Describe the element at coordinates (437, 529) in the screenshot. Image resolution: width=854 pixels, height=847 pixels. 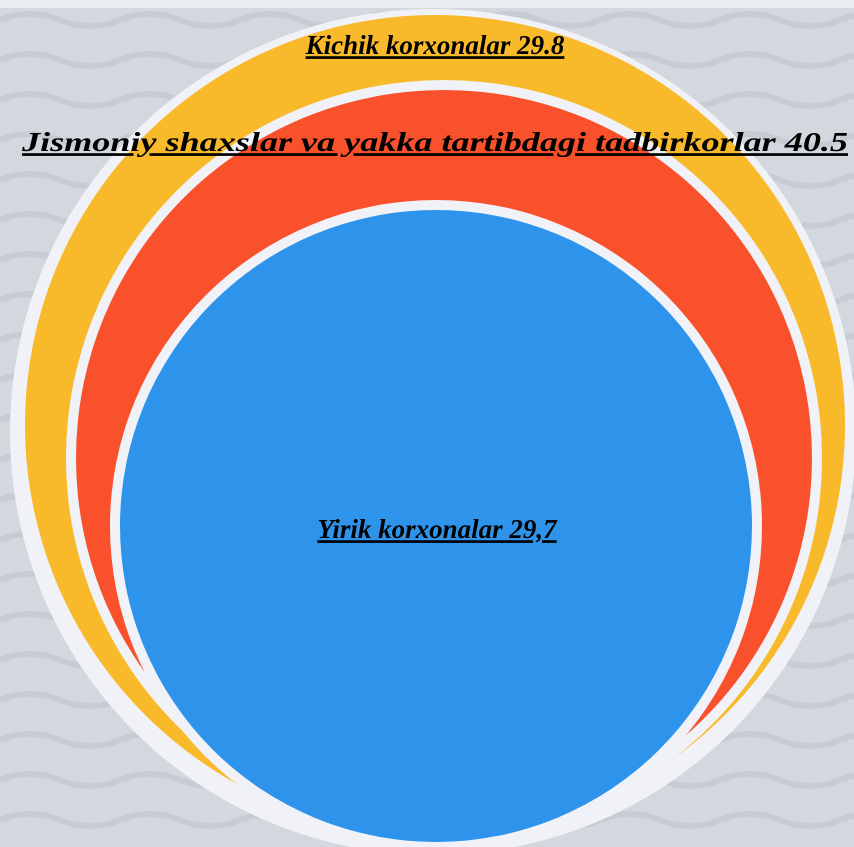
I see `label-large: Yirik korxonalar 29,7` at that location.